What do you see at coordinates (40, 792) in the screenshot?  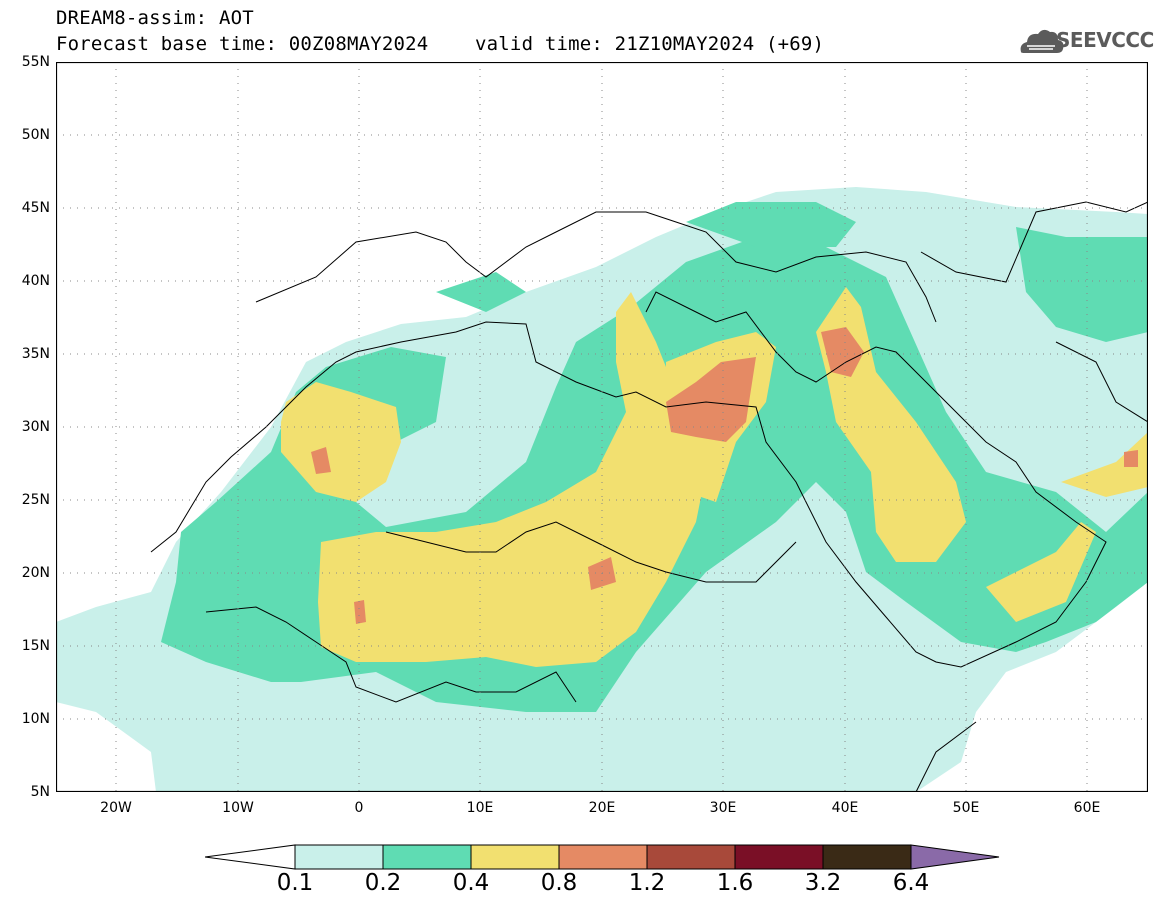 I see `lat-label: 5N` at bounding box center [40, 792].